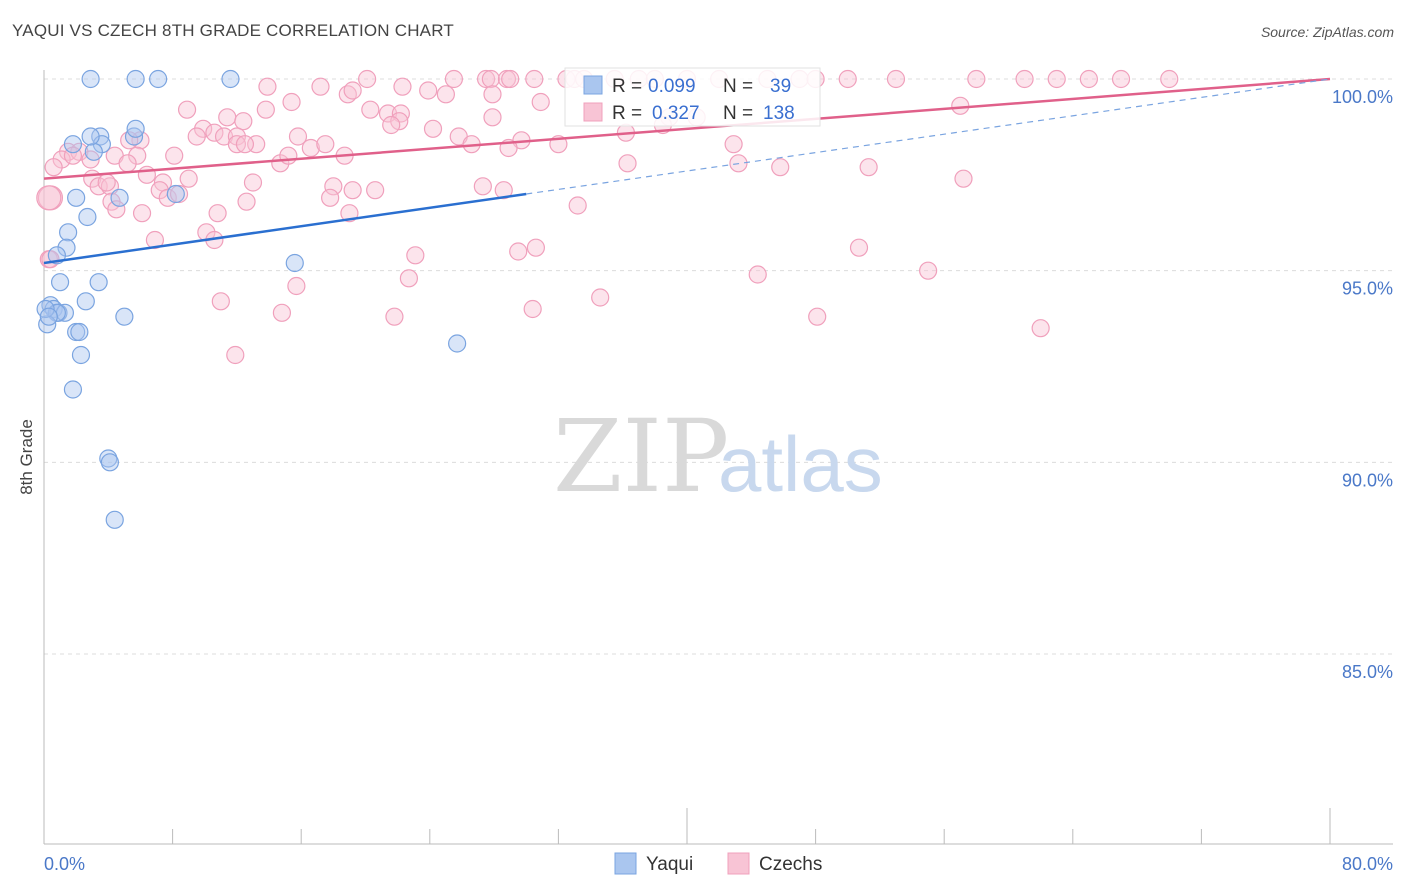  I want to click on legend-yaqui-n-value: 39, so click(780, 86).